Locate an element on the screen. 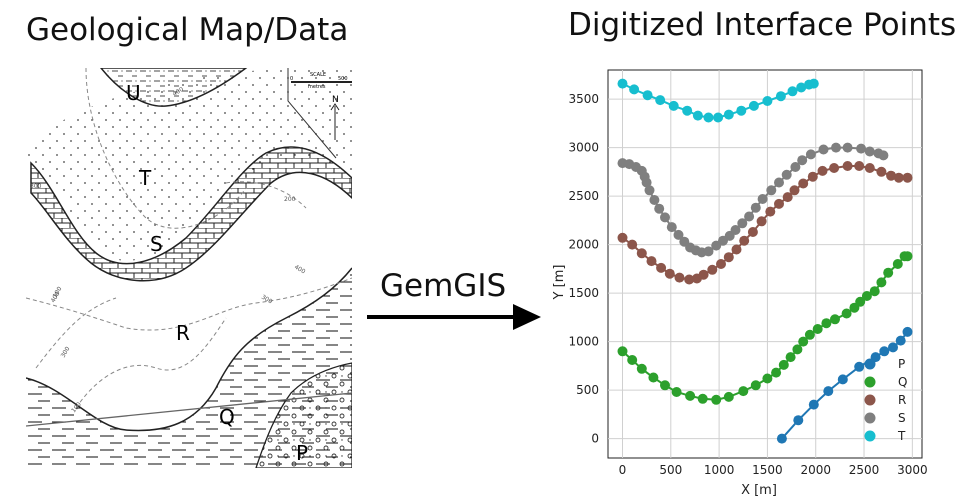 The width and height of the screenshot is (970, 500). unit-label-u: U is located at coordinates (133, 93).